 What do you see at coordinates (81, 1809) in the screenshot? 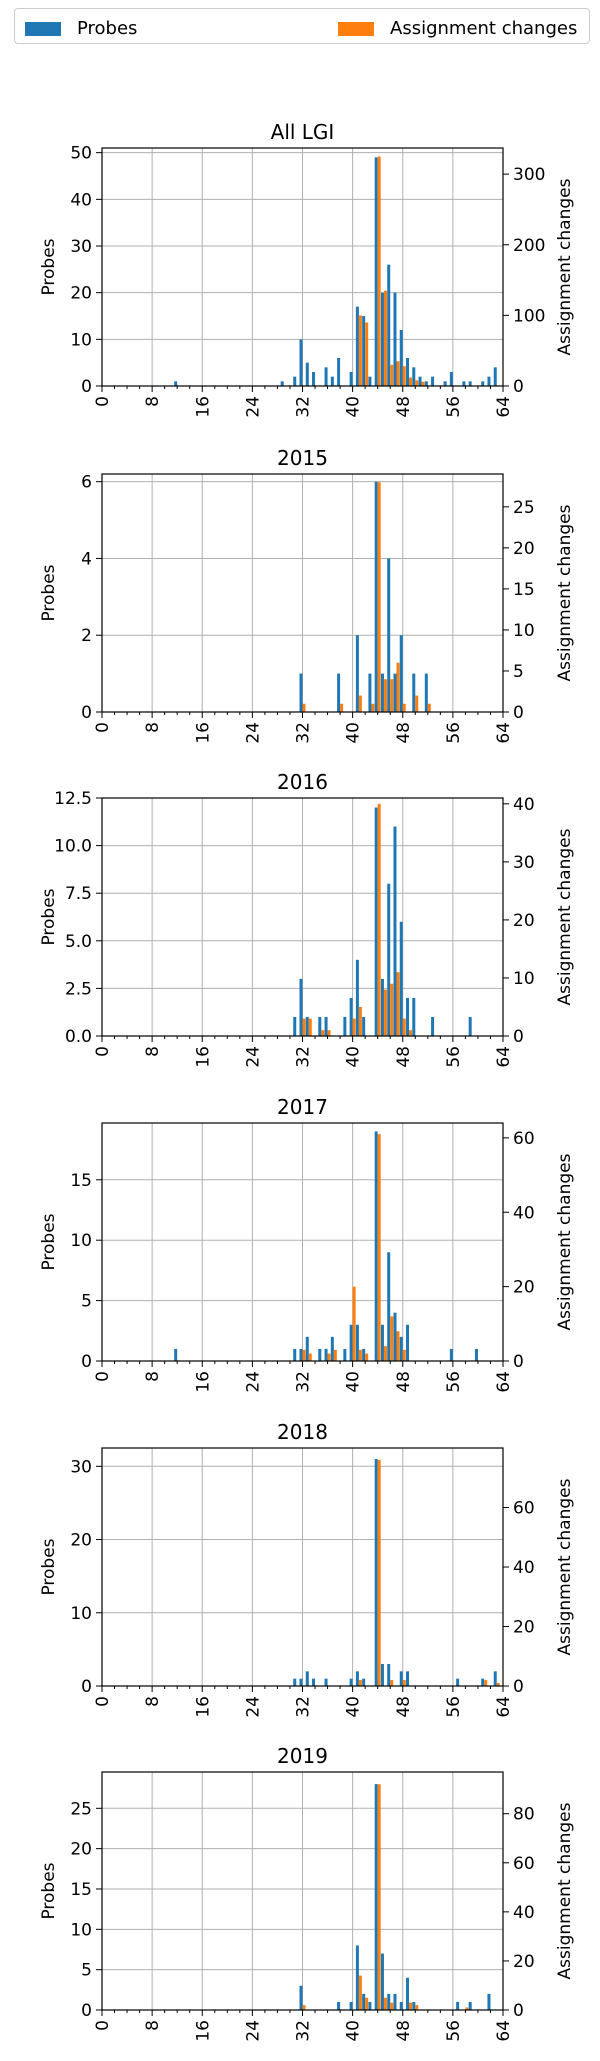
I see `y-tick-label: 25` at bounding box center [81, 1809].